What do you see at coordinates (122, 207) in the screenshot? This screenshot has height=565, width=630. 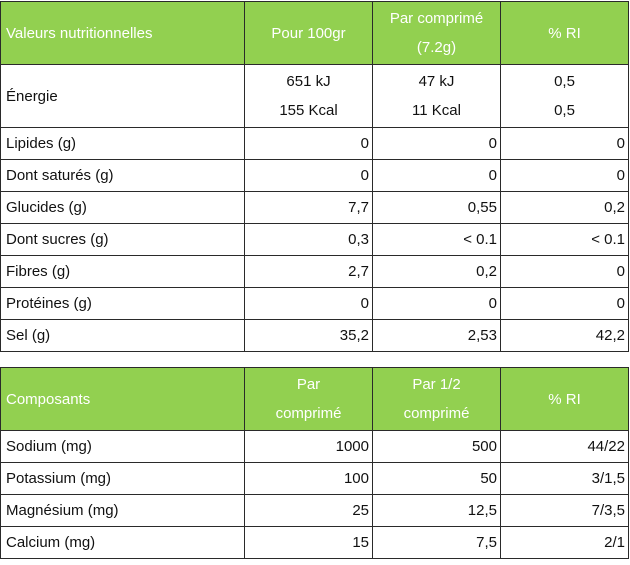 I see `row-label: Glucides (g)` at bounding box center [122, 207].